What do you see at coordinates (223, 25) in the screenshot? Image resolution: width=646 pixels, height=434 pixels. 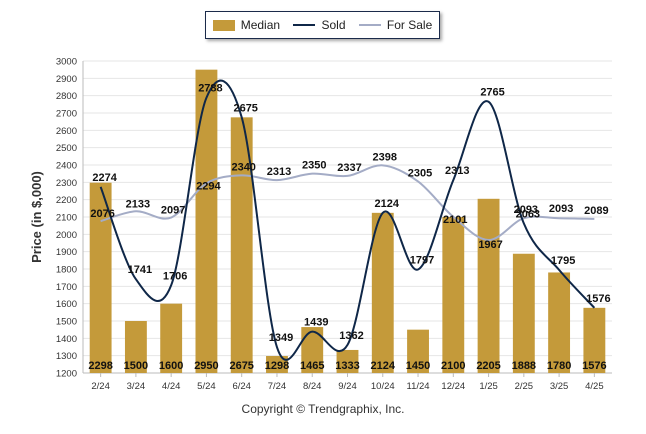 I see `legend-swatch-median` at bounding box center [223, 25].